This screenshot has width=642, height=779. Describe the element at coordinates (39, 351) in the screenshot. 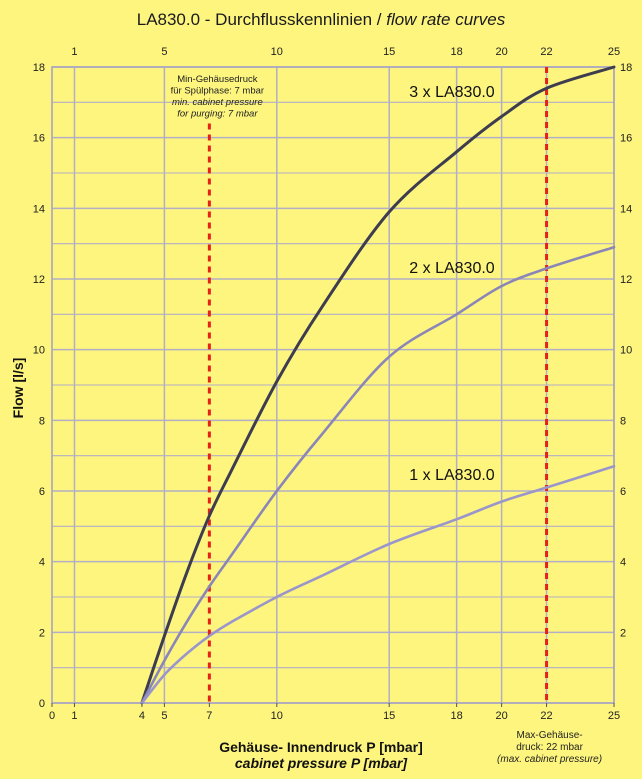

I see `y-tick-label: 10` at that location.